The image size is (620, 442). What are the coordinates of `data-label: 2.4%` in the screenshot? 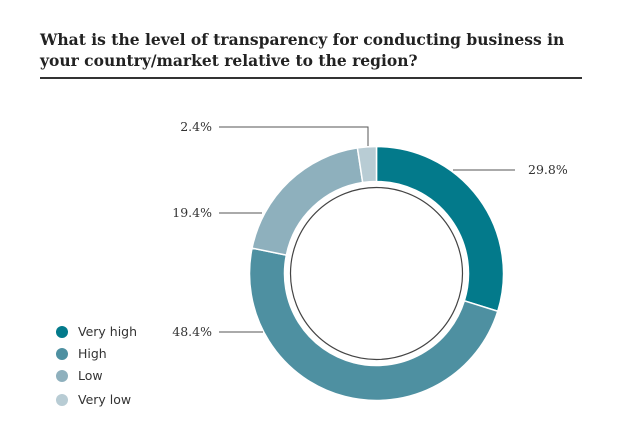 It's located at (196, 126).